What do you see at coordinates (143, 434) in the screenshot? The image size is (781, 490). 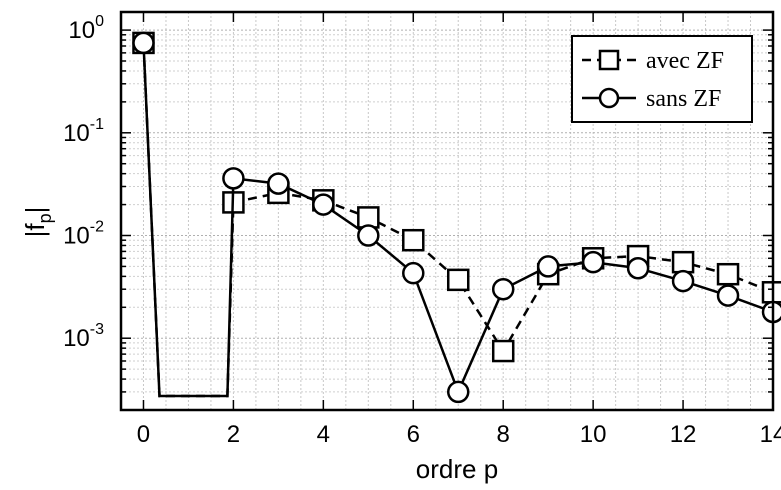 I see `x-tick-label: 0` at bounding box center [143, 434].